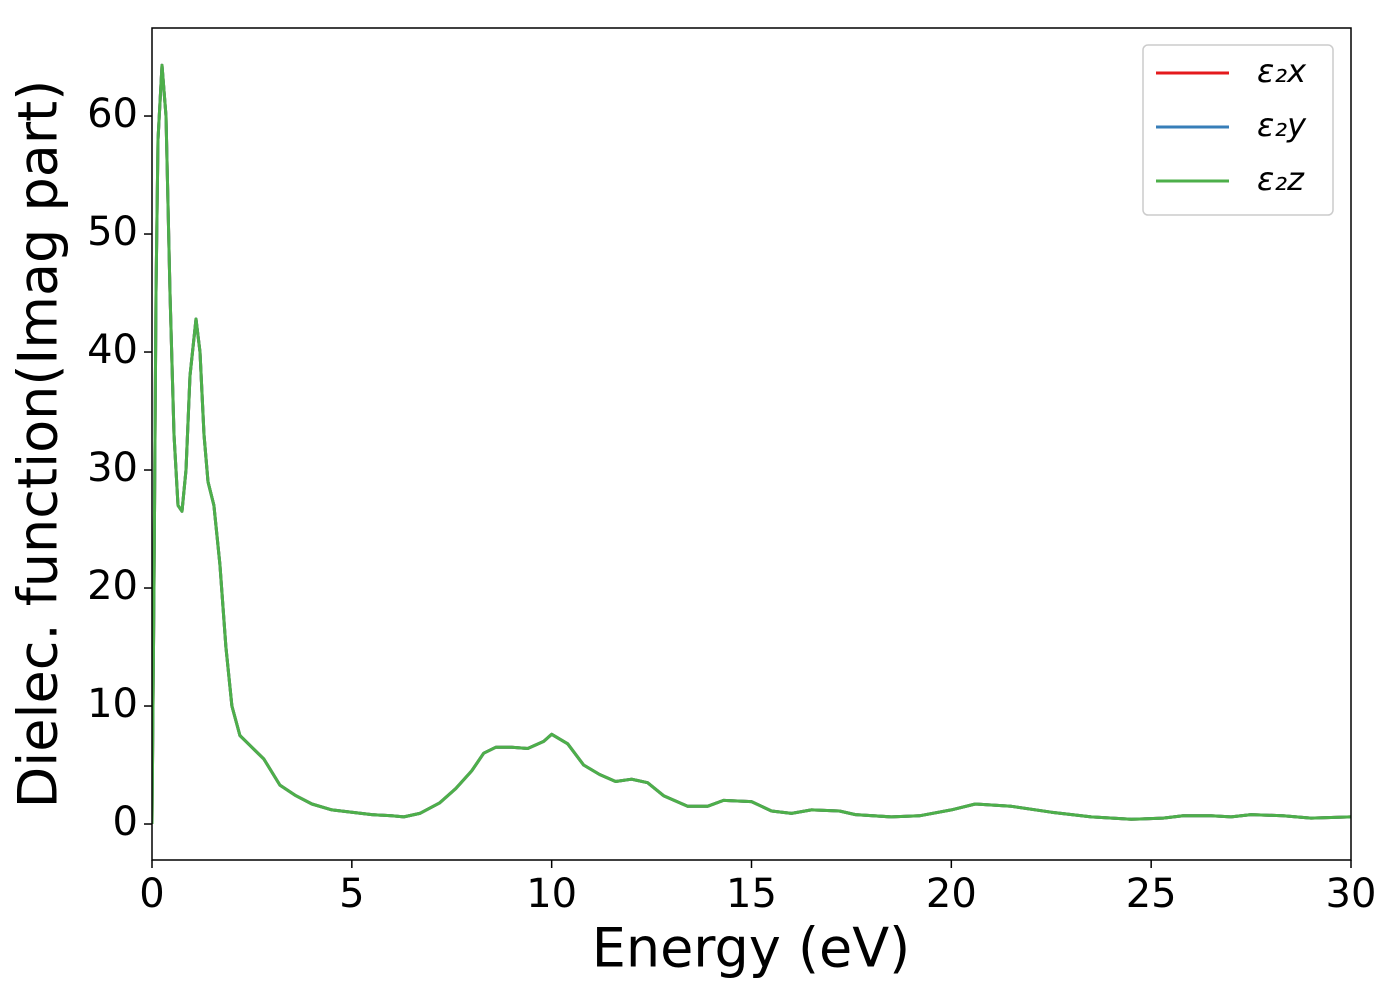  What do you see at coordinates (112, 586) in the screenshot?
I see `y-tick-label: 20` at bounding box center [112, 586].